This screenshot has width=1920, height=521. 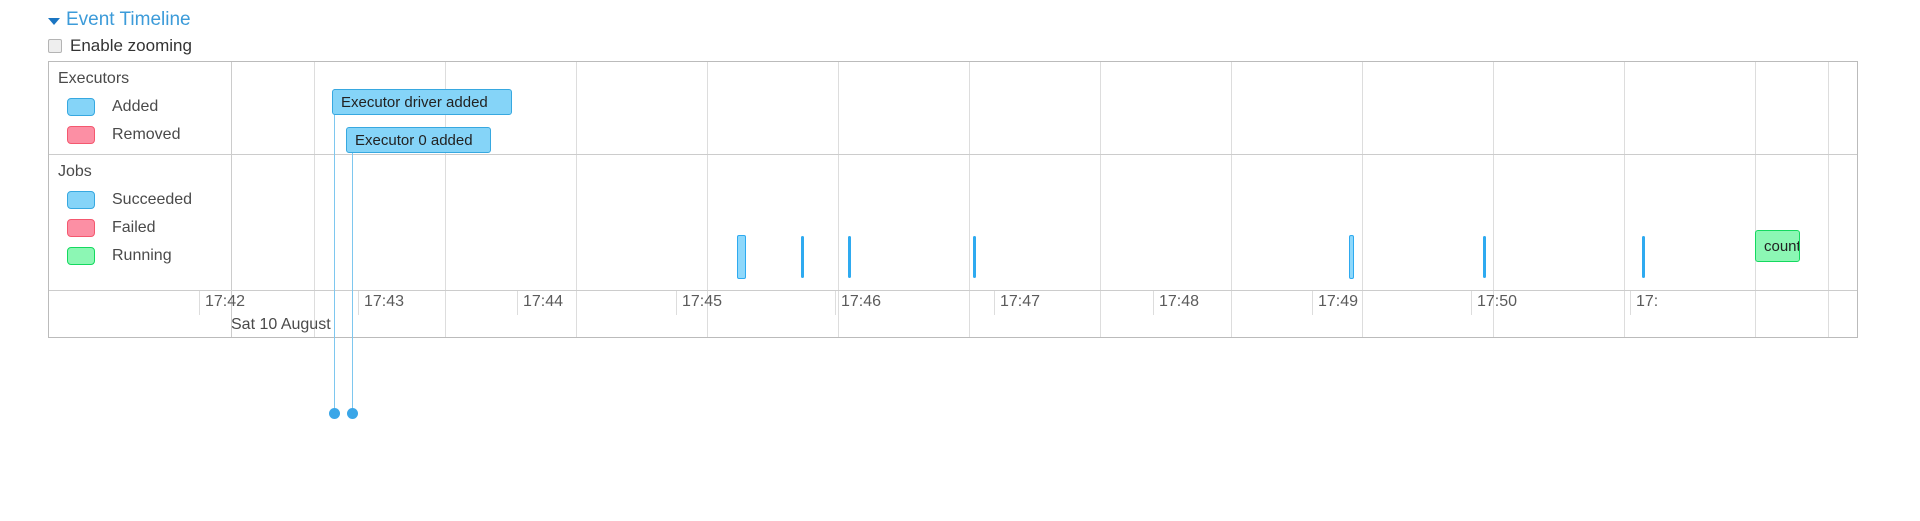 I want to click on legend-item-running: Running, so click(x=144, y=256).